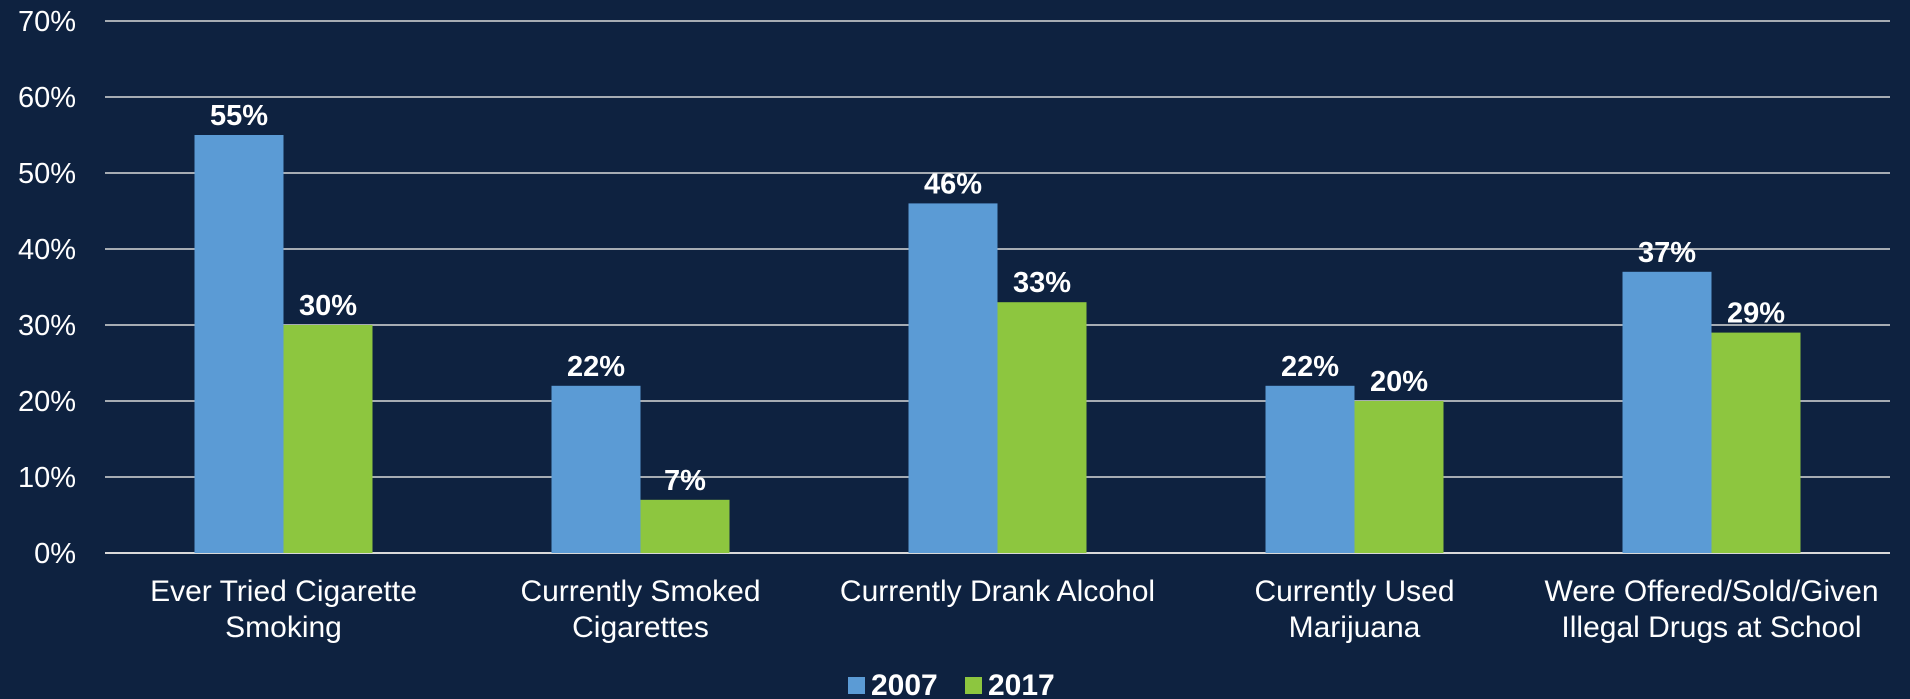  I want to click on y-tick-label: 50%, so click(47, 174).